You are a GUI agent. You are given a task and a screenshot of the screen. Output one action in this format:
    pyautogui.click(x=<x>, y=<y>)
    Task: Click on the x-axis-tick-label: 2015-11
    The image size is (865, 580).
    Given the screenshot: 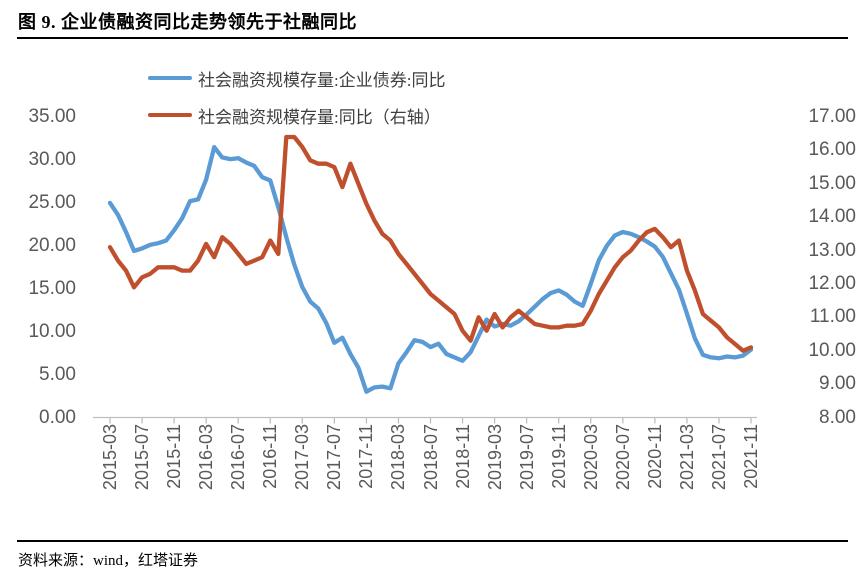 What is the action you would take?
    pyautogui.click(x=174, y=456)
    